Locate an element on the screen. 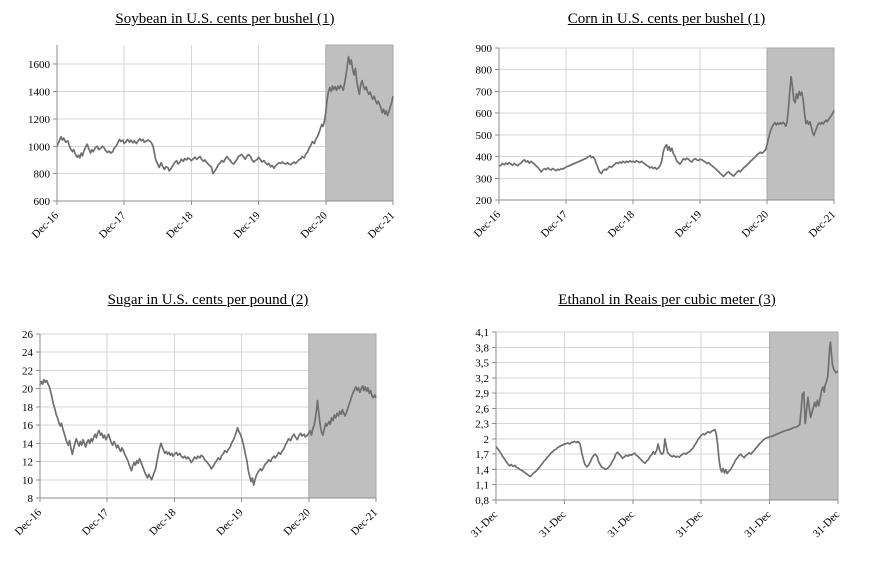  y-tick-label: 26 is located at coordinates (28, 335).